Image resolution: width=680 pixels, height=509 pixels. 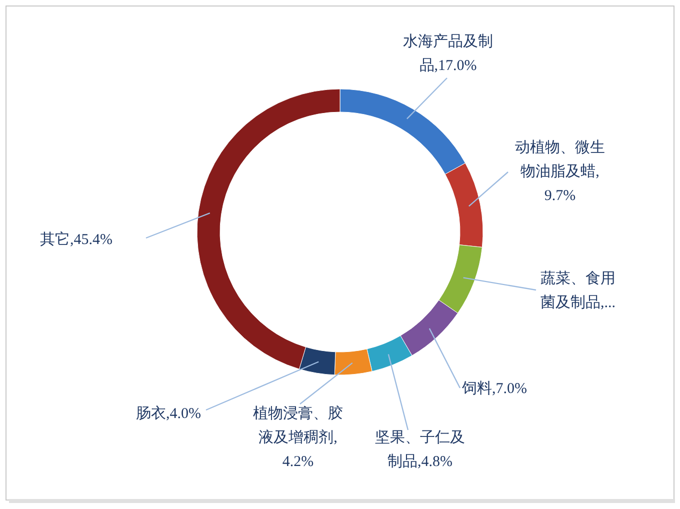 What do you see at coordinates (168, 413) in the screenshot?
I see `slice-label: 肠衣,4.0%` at bounding box center [168, 413].